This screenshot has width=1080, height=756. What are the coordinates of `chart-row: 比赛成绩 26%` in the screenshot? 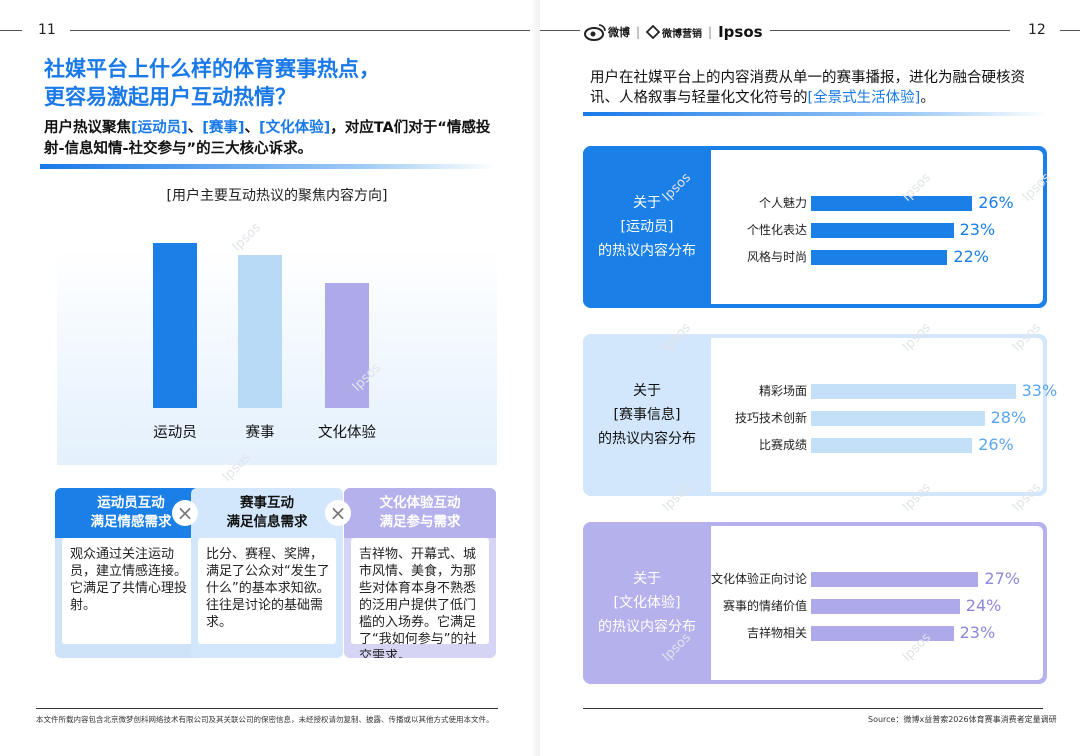 It's located at (877, 445).